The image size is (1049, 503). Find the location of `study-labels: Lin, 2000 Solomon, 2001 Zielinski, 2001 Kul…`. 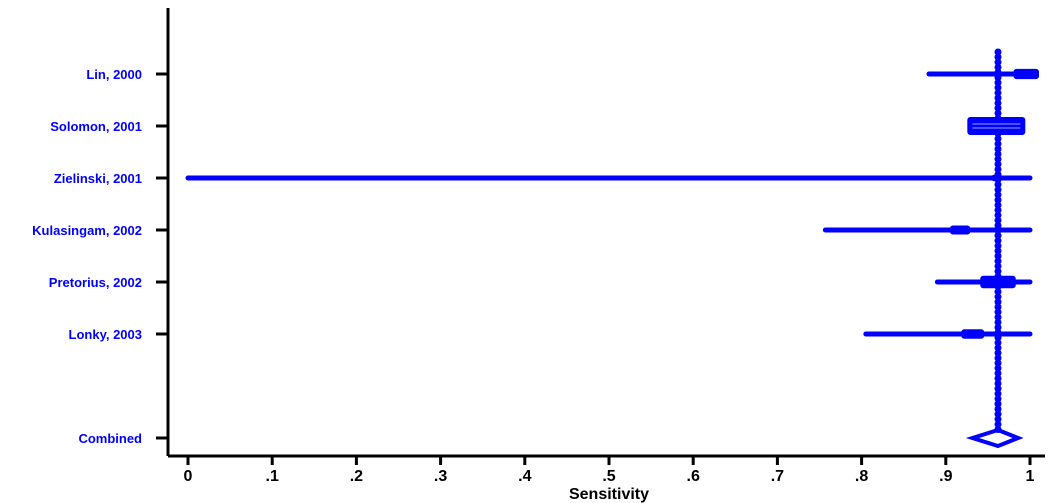

study-labels: Lin, 2000 Solomon, 2001 Zielinski, 2001 Kul… is located at coordinates (100, 256).